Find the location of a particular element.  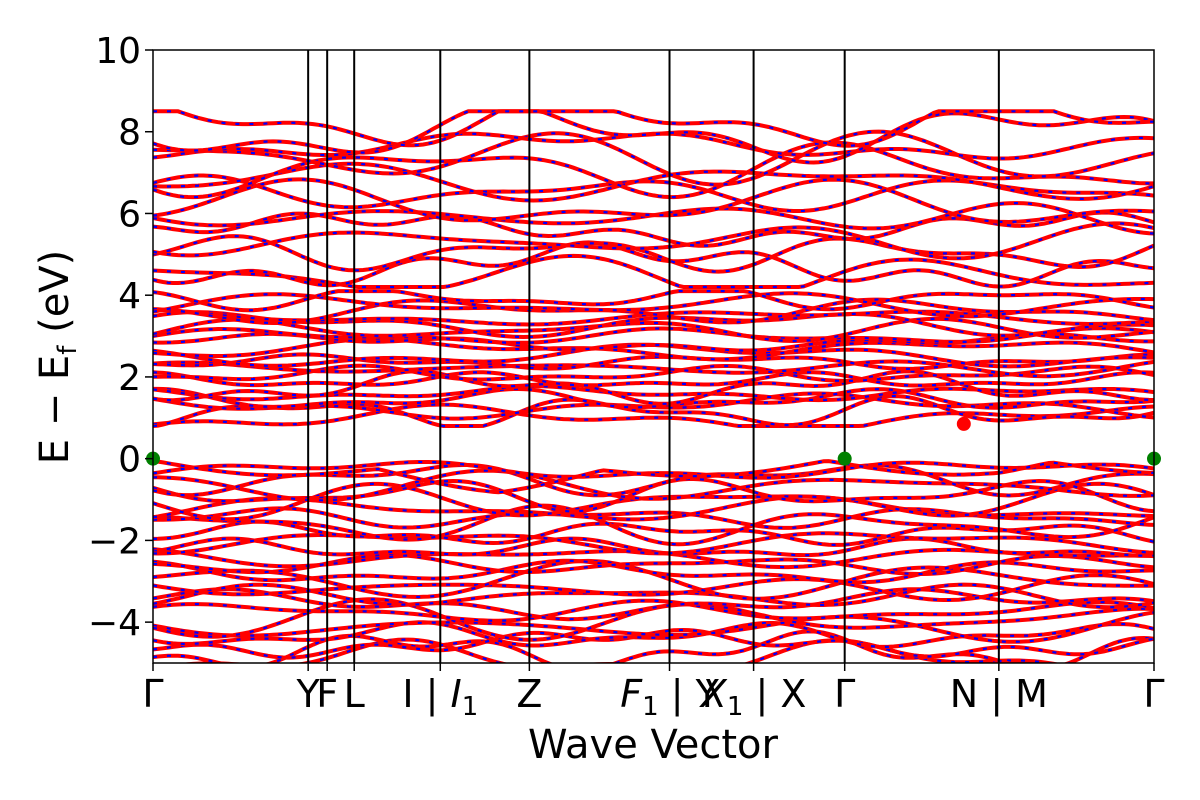

y-tick-label: −2 is located at coordinates (114, 541).